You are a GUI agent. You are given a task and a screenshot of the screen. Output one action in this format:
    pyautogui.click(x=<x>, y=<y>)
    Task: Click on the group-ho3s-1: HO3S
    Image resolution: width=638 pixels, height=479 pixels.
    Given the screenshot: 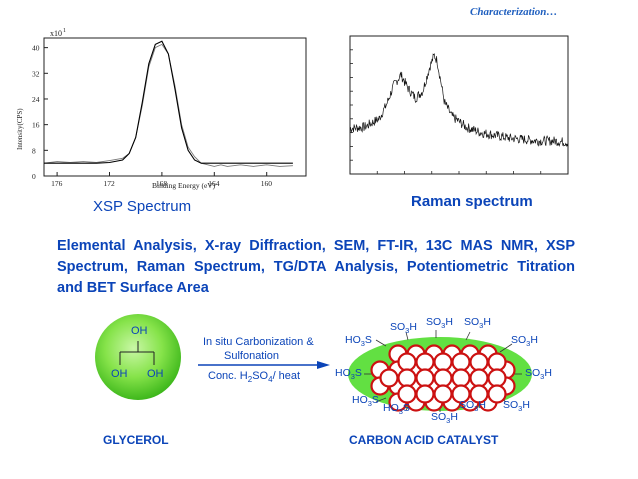 What is the action you would take?
    pyautogui.click(x=358, y=341)
    